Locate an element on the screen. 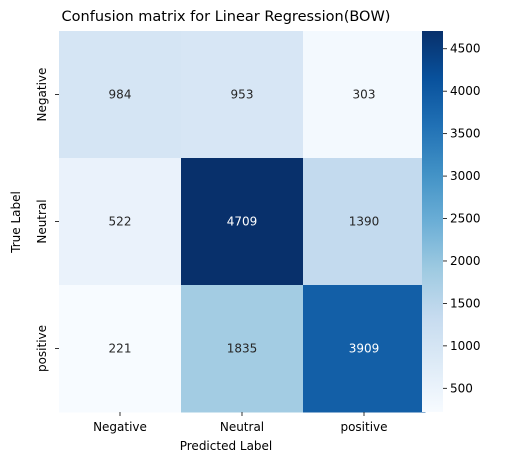 This screenshot has height=468, width=523. x-tick-label: Neutral is located at coordinates (242, 427).